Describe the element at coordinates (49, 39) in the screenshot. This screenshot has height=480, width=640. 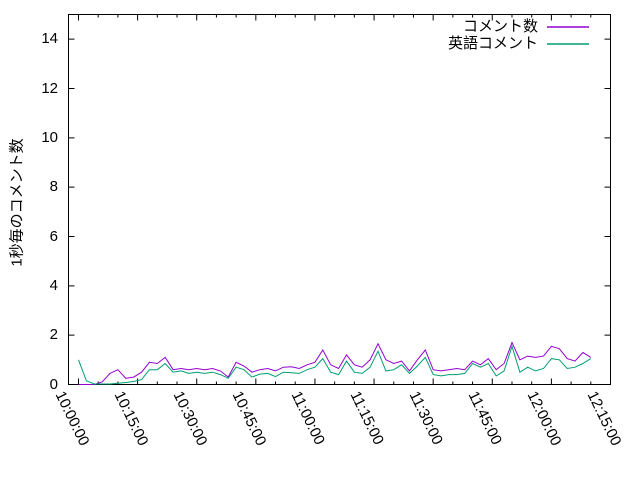
I see `y-tick-label: 14` at that location.